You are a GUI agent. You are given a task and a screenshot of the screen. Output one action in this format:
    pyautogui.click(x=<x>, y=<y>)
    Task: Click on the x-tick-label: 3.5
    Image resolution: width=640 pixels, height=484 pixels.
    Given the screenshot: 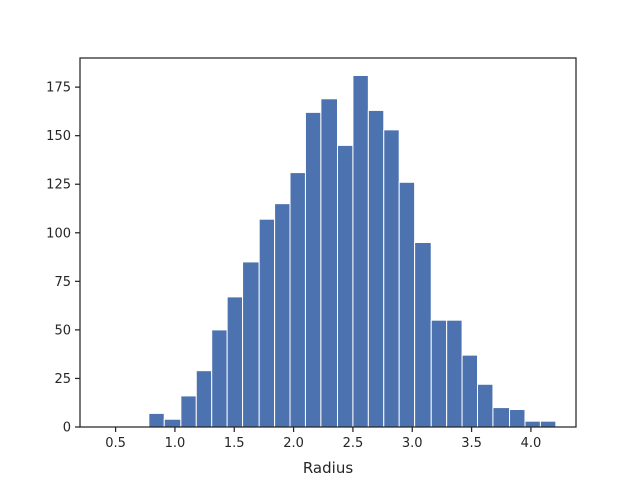 What is the action you would take?
    pyautogui.click(x=471, y=443)
    